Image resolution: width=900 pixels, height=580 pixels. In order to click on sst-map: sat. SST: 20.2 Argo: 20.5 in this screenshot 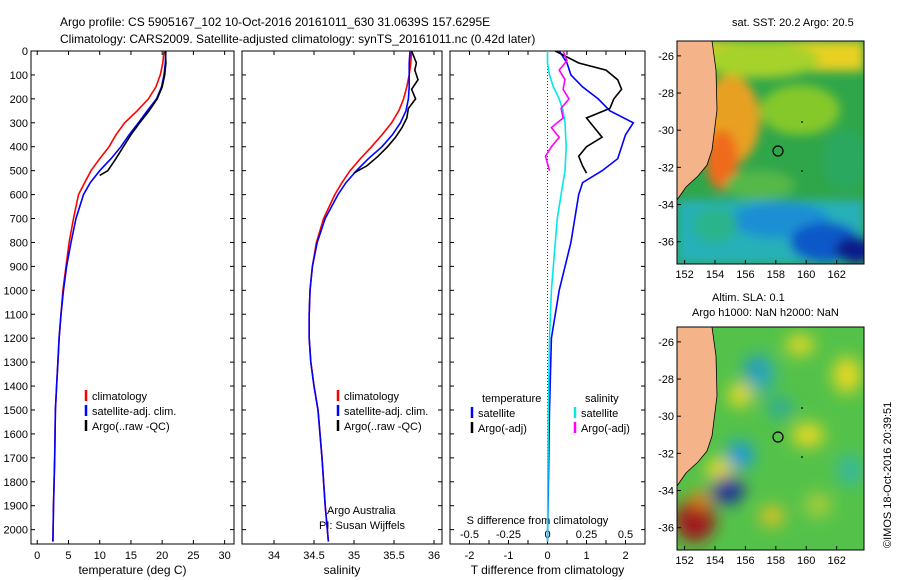, I will do `click(761, 149)`.